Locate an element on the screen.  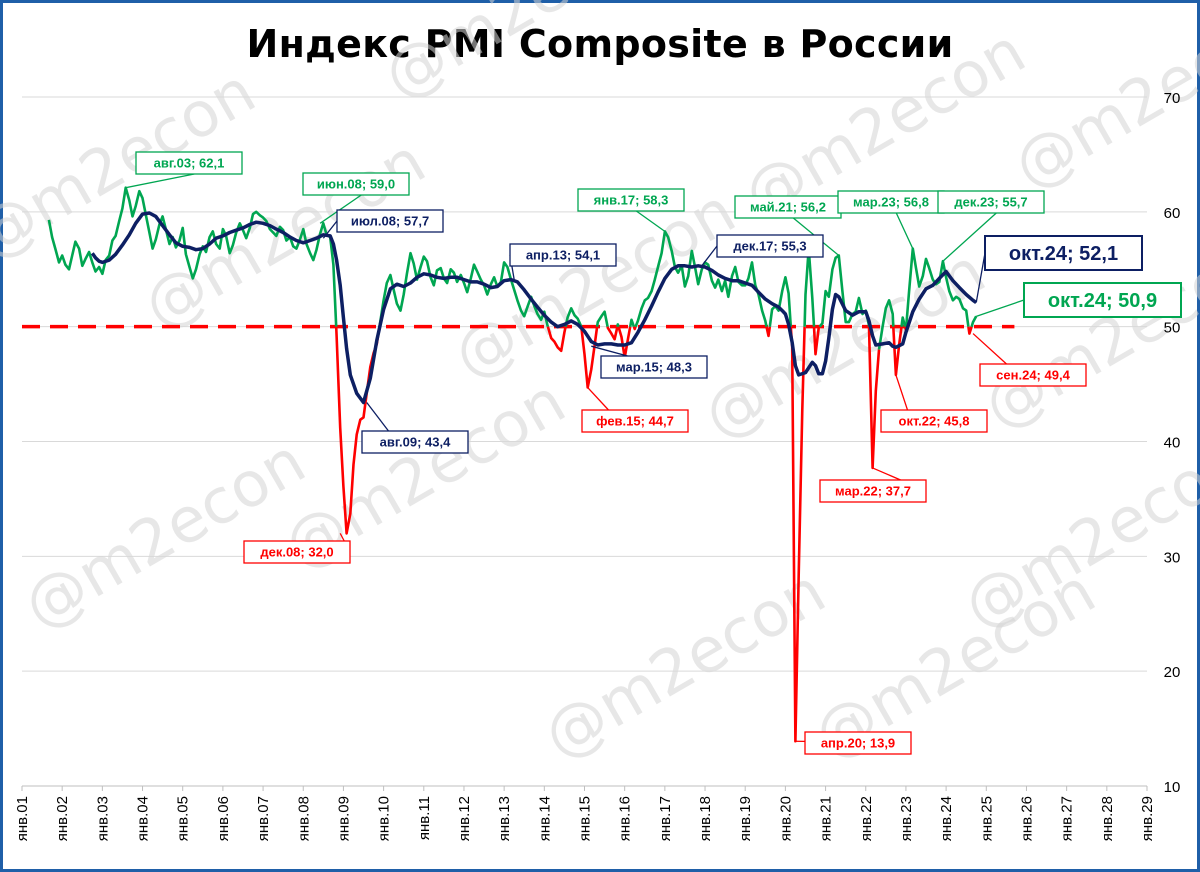
y-tick-label: 70 is located at coordinates (1172, 98).